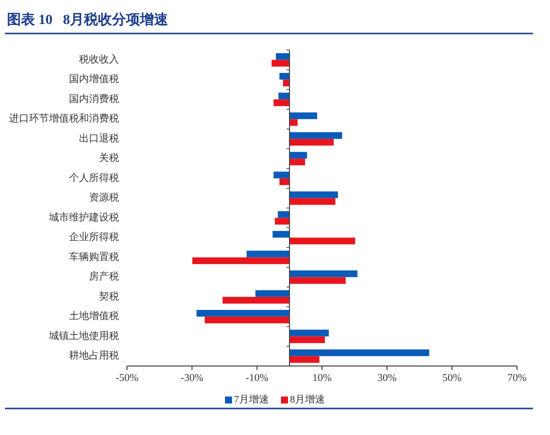  I want to click on x-tick-label: 70%, so click(517, 378).